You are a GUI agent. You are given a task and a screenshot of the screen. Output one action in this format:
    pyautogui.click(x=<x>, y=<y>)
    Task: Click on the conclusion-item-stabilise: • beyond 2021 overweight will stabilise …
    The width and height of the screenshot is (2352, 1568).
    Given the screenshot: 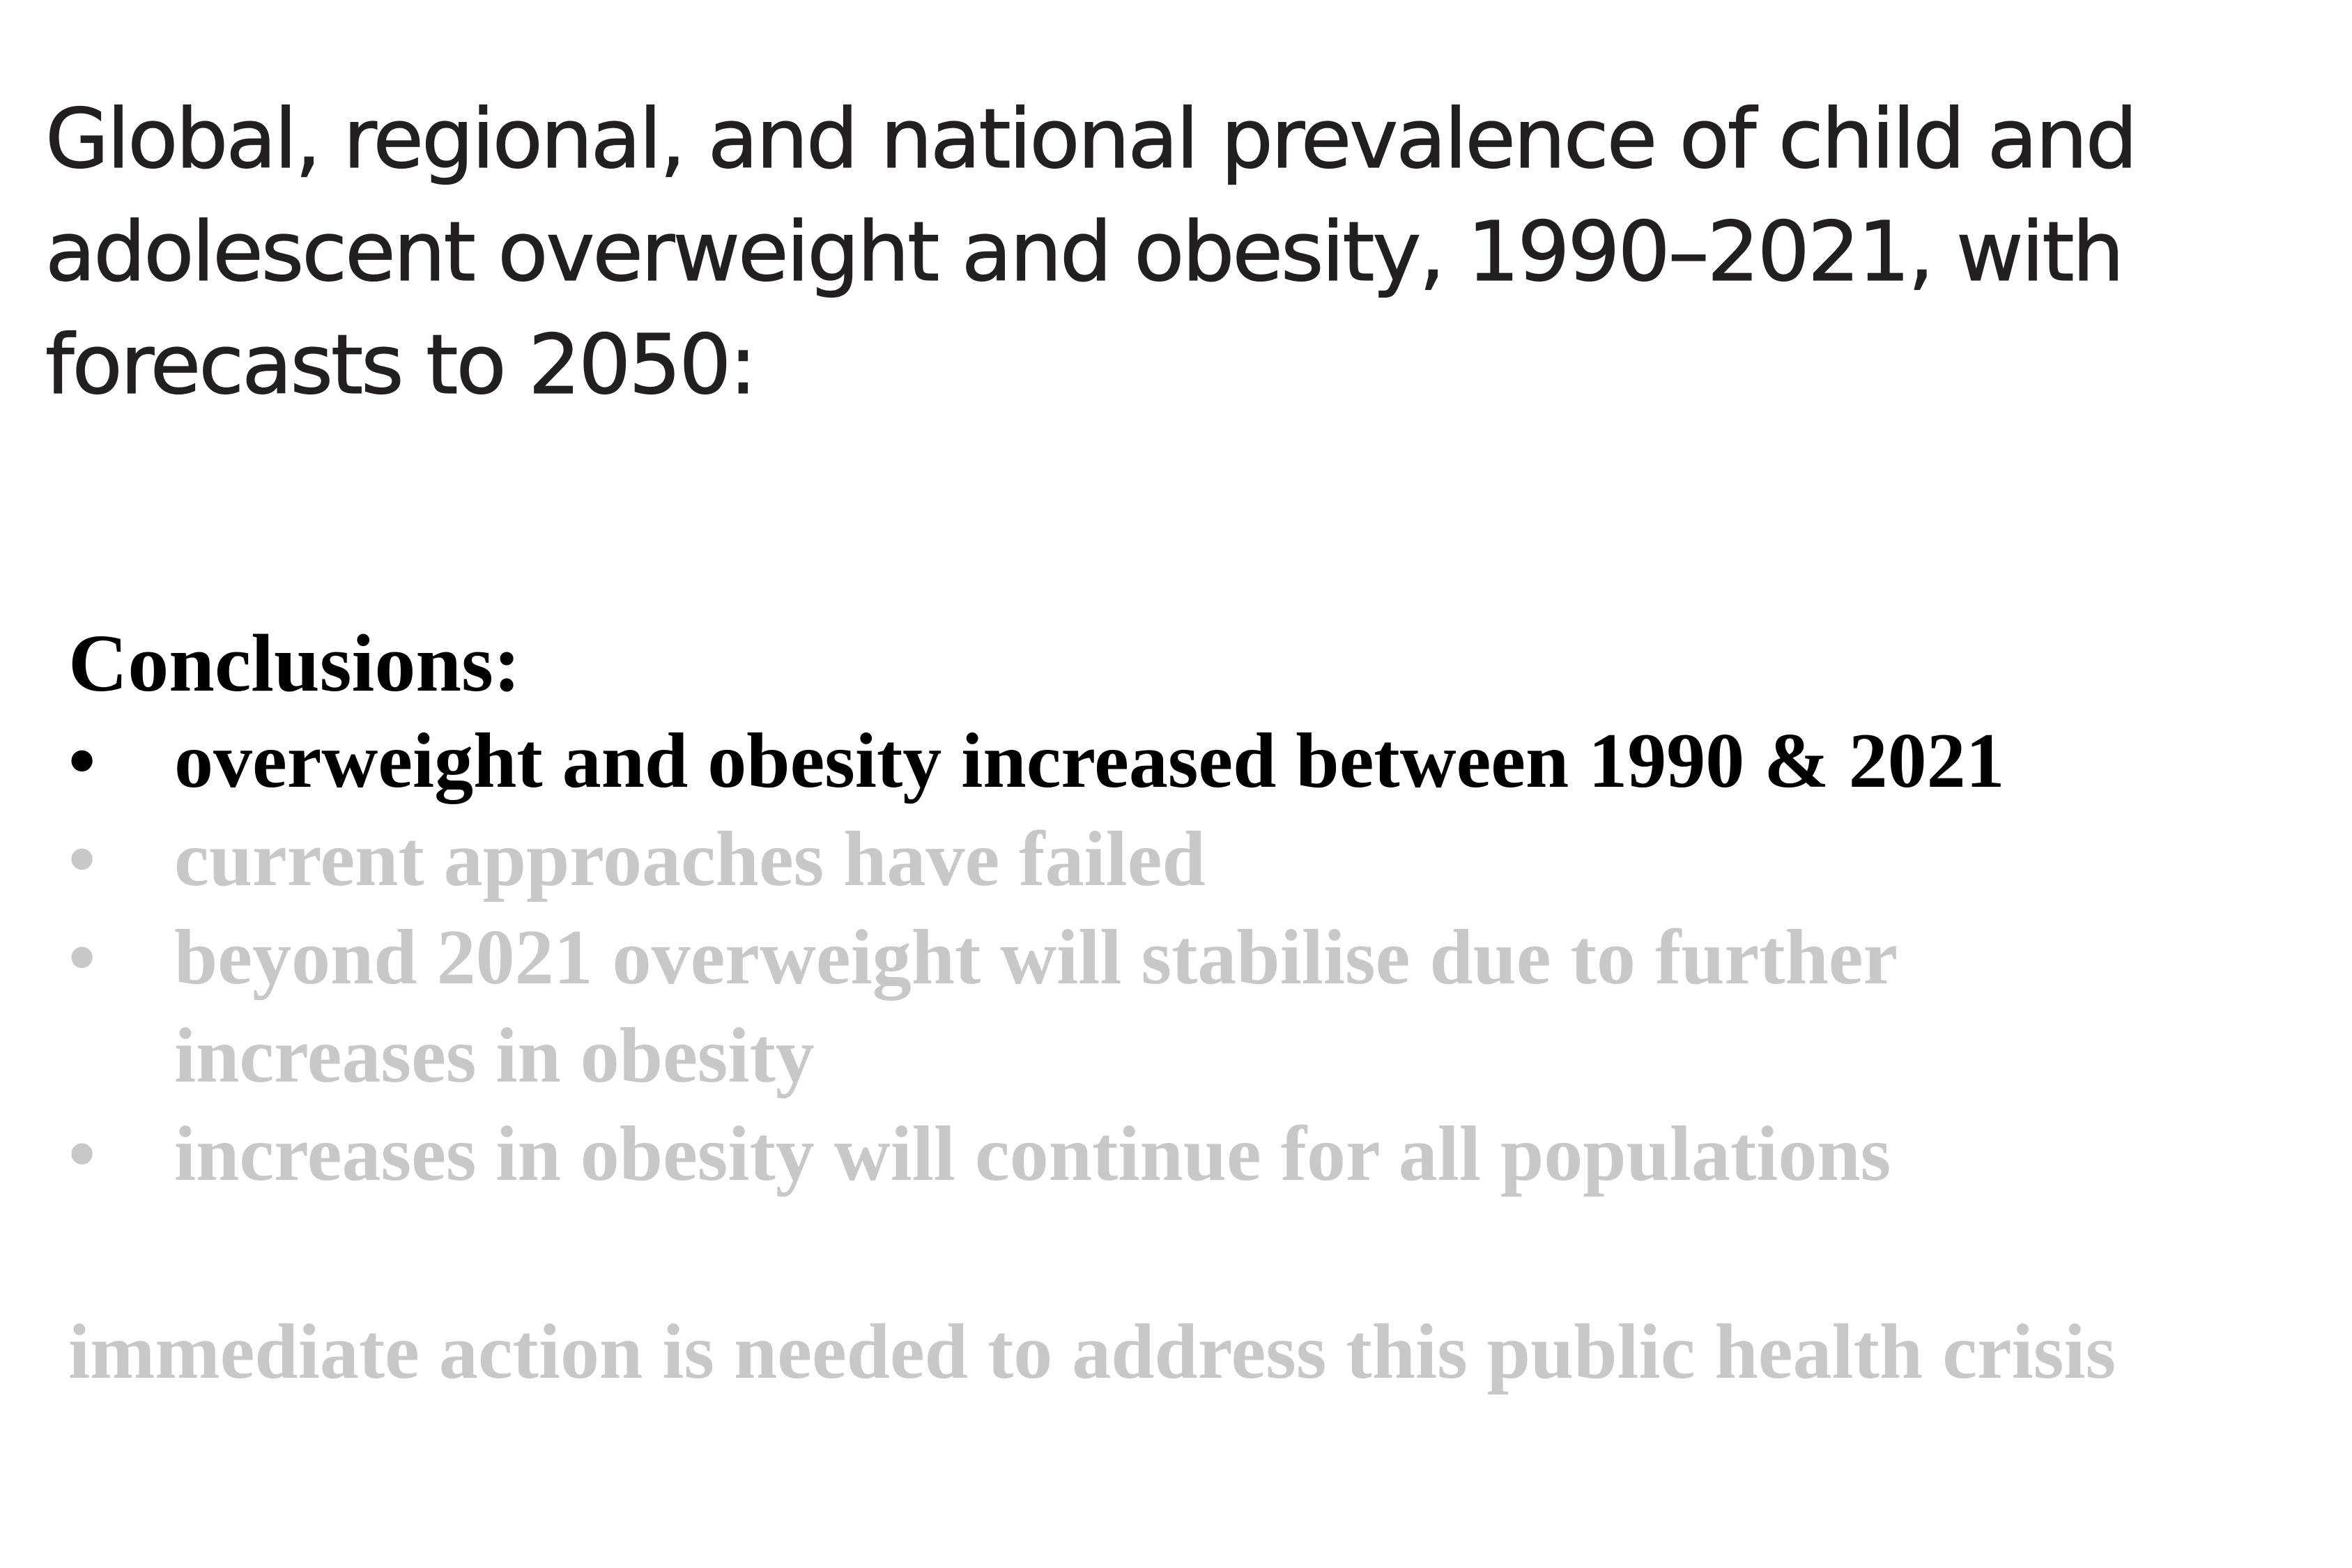 What is the action you would take?
    pyautogui.click(x=1183, y=1007)
    